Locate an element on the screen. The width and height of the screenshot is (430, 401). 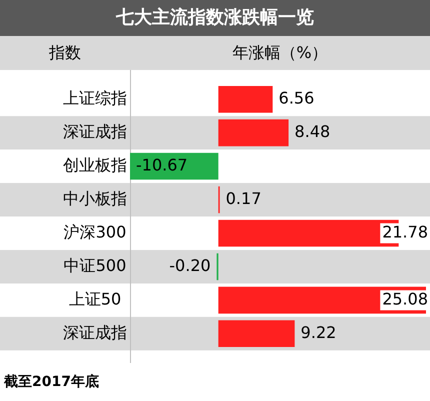
y-tick-label: 中证500 is located at coordinates (95, 265).